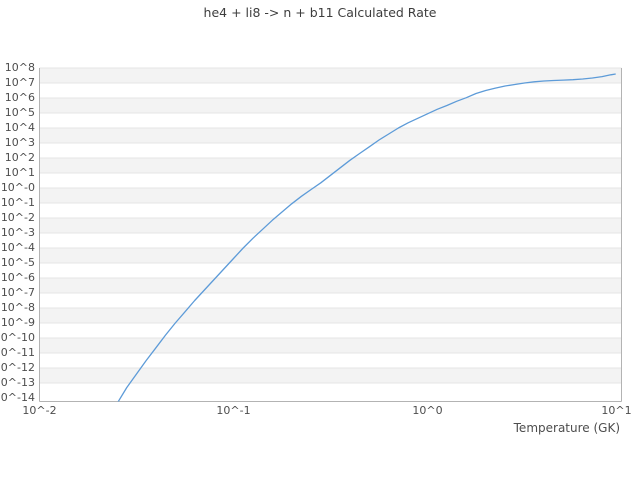 The height and width of the screenshot is (480, 640). What do you see at coordinates (616, 410) in the screenshot?
I see `x-tick-label: 10^1` at bounding box center [616, 410].